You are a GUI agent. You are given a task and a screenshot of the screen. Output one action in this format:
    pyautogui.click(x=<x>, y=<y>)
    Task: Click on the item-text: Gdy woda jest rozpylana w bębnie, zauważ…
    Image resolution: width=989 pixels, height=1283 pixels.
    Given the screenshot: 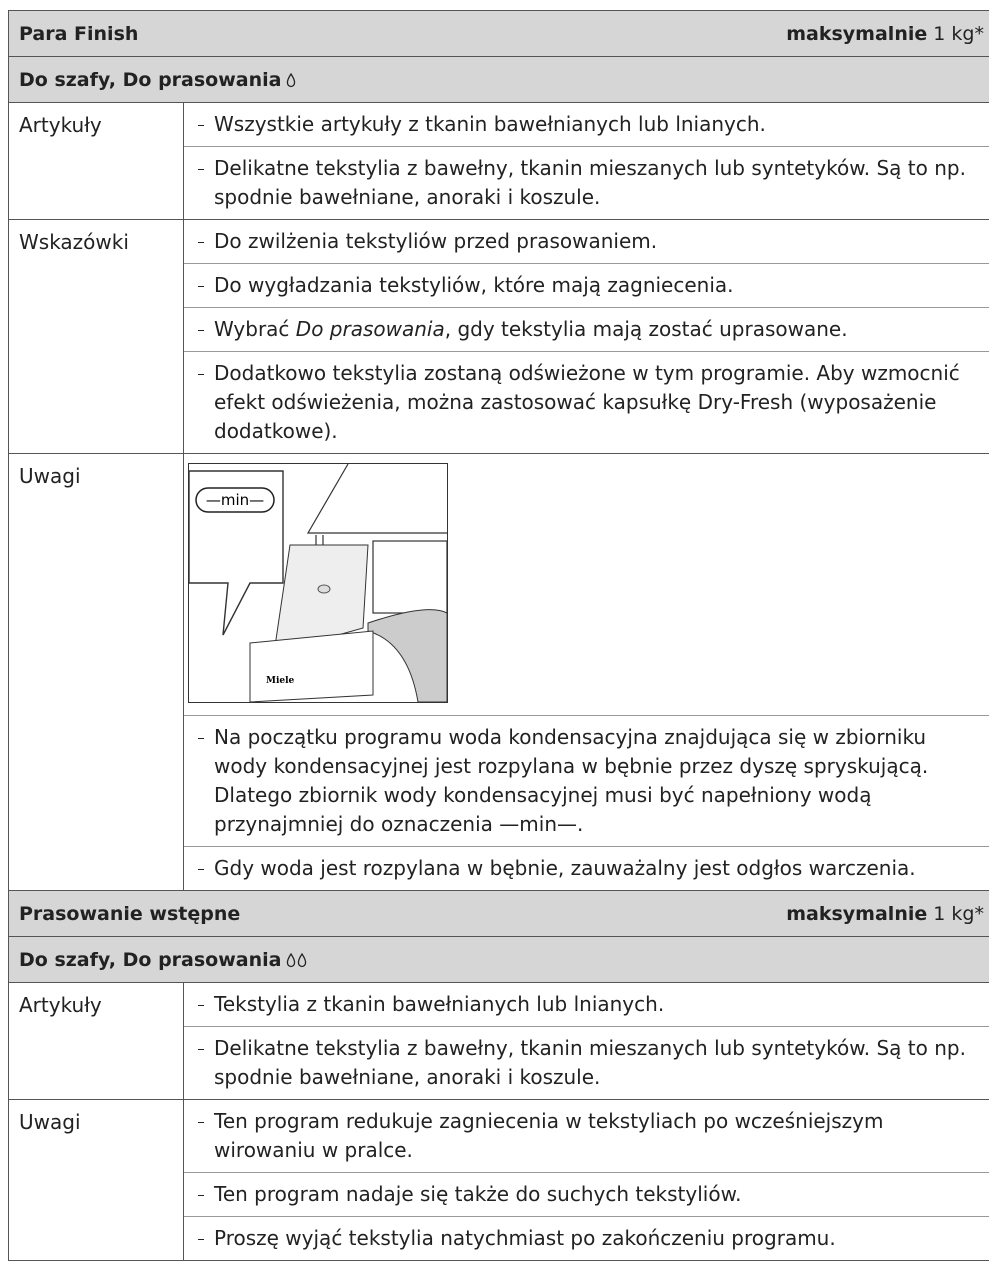 What is the action you would take?
    pyautogui.click(x=565, y=868)
    